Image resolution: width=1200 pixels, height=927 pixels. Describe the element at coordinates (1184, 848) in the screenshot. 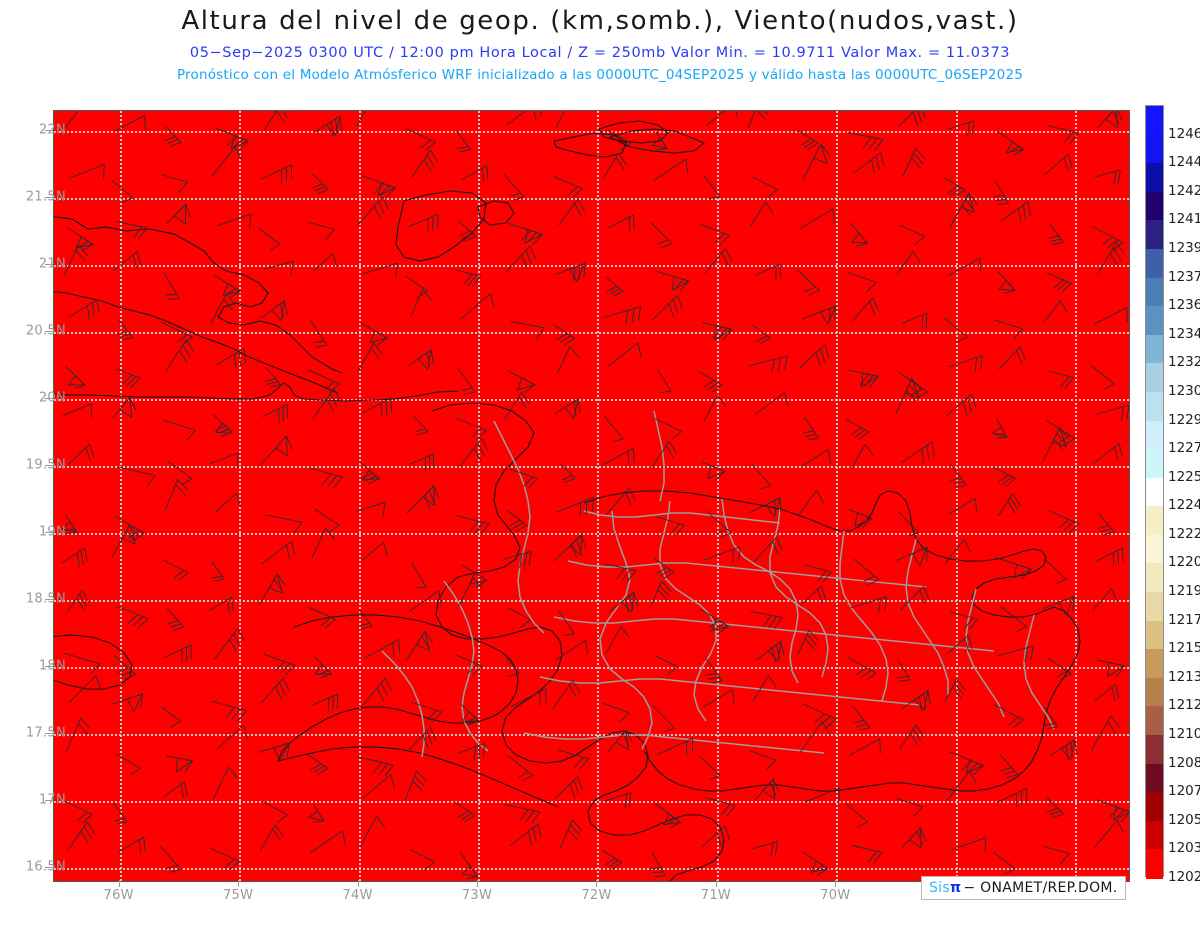

I see `colorbar-label-12037: 12037` at that location.